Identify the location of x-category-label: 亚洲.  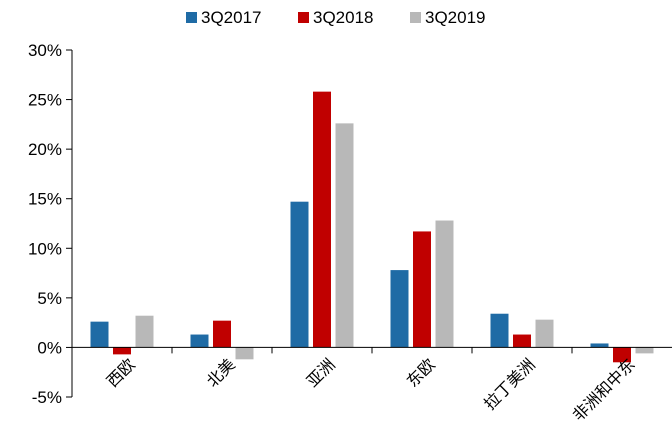
(321, 373).